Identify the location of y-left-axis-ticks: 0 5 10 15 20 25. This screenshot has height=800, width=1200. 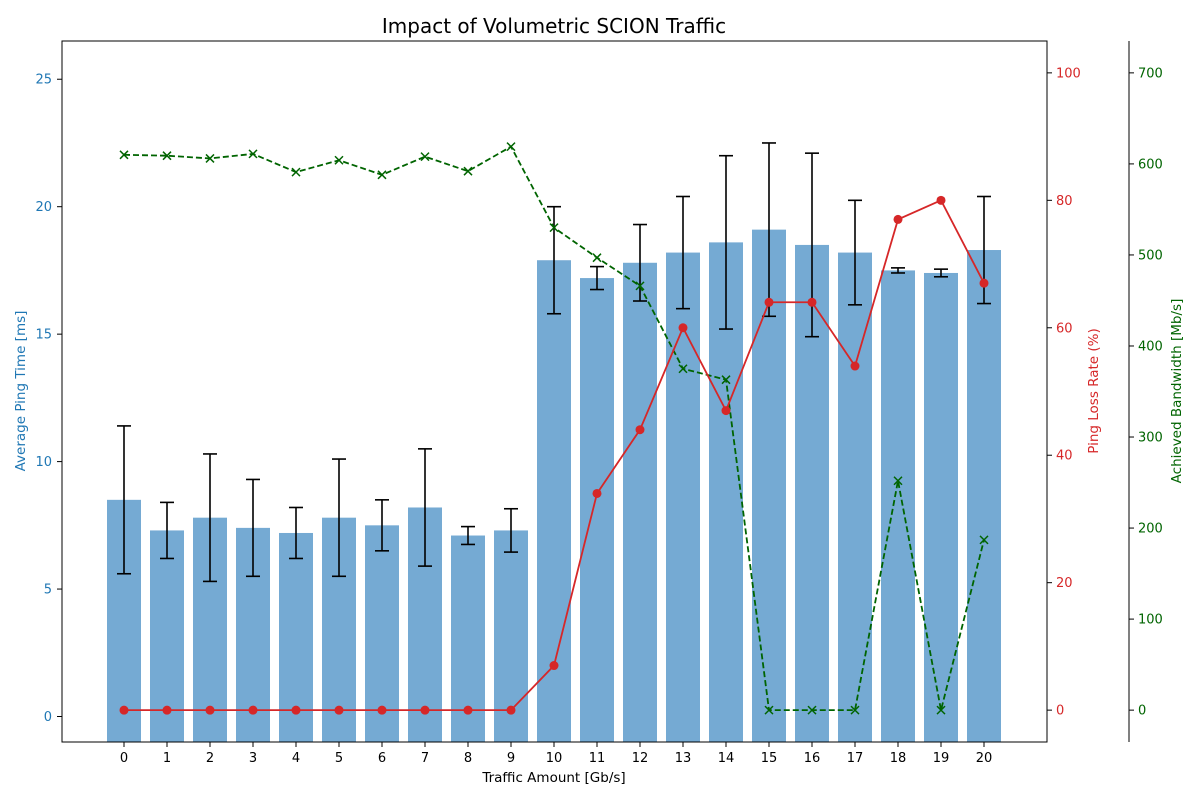
(48, 399).